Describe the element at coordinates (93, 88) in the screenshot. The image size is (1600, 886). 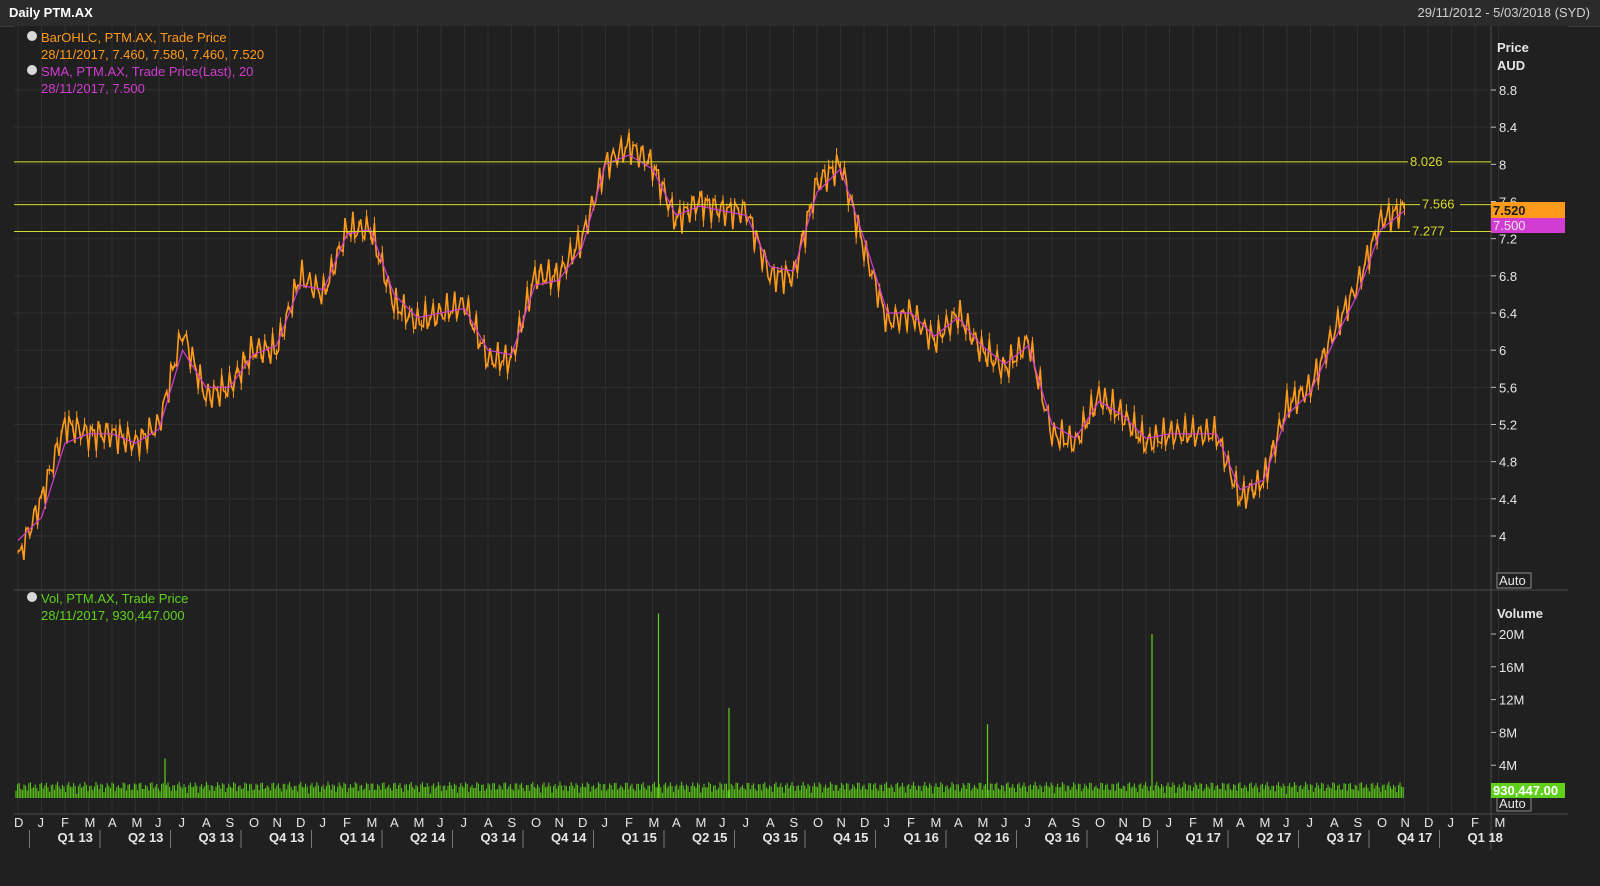
I see `sma-legend-values: 28/11/2017, 7.500` at that location.